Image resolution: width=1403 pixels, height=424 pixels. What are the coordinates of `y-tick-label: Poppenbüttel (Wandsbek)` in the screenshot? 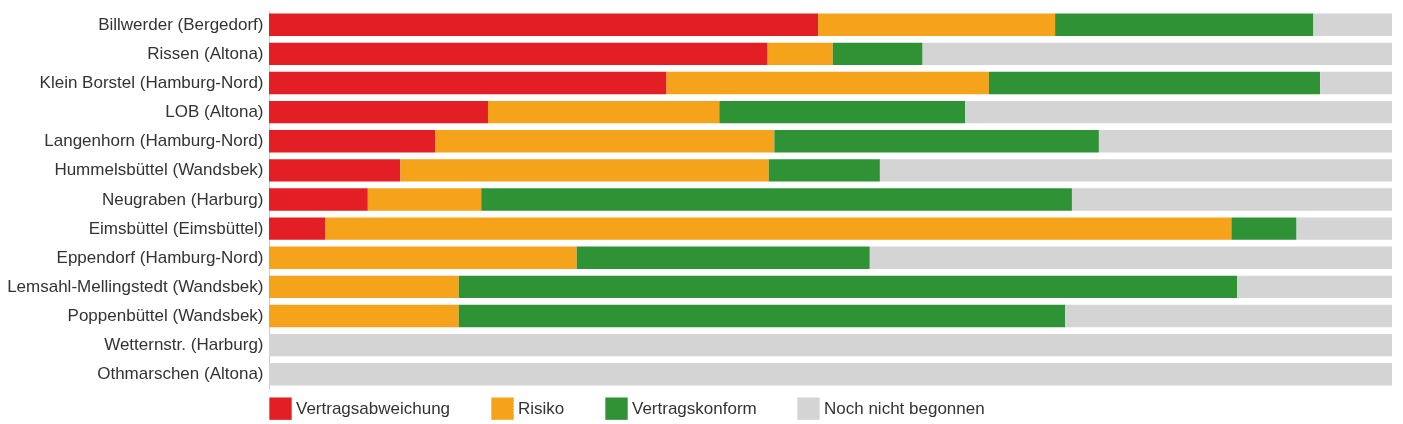 It's located at (165, 316).